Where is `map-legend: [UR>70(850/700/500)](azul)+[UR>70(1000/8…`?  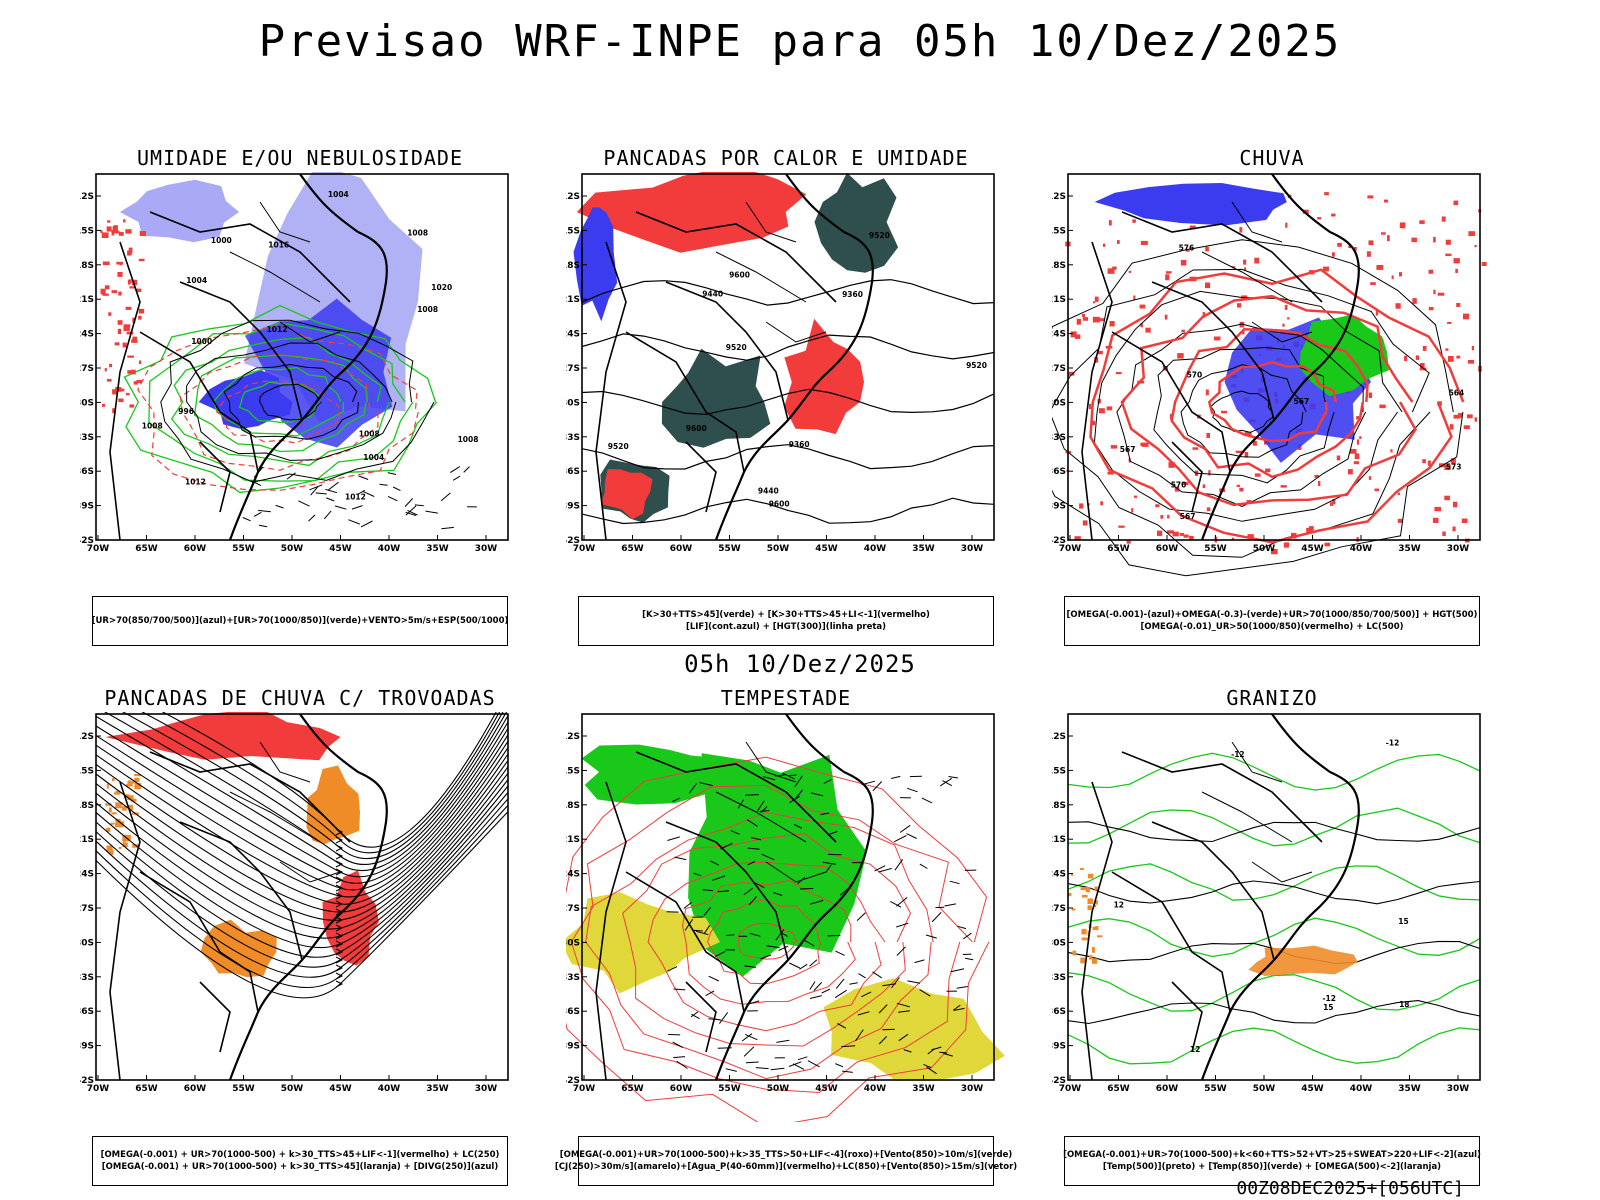
map-legend: [UR>70(850/700/500)](azul)+[UR>70(1000/8… is located at coordinates (300, 621).